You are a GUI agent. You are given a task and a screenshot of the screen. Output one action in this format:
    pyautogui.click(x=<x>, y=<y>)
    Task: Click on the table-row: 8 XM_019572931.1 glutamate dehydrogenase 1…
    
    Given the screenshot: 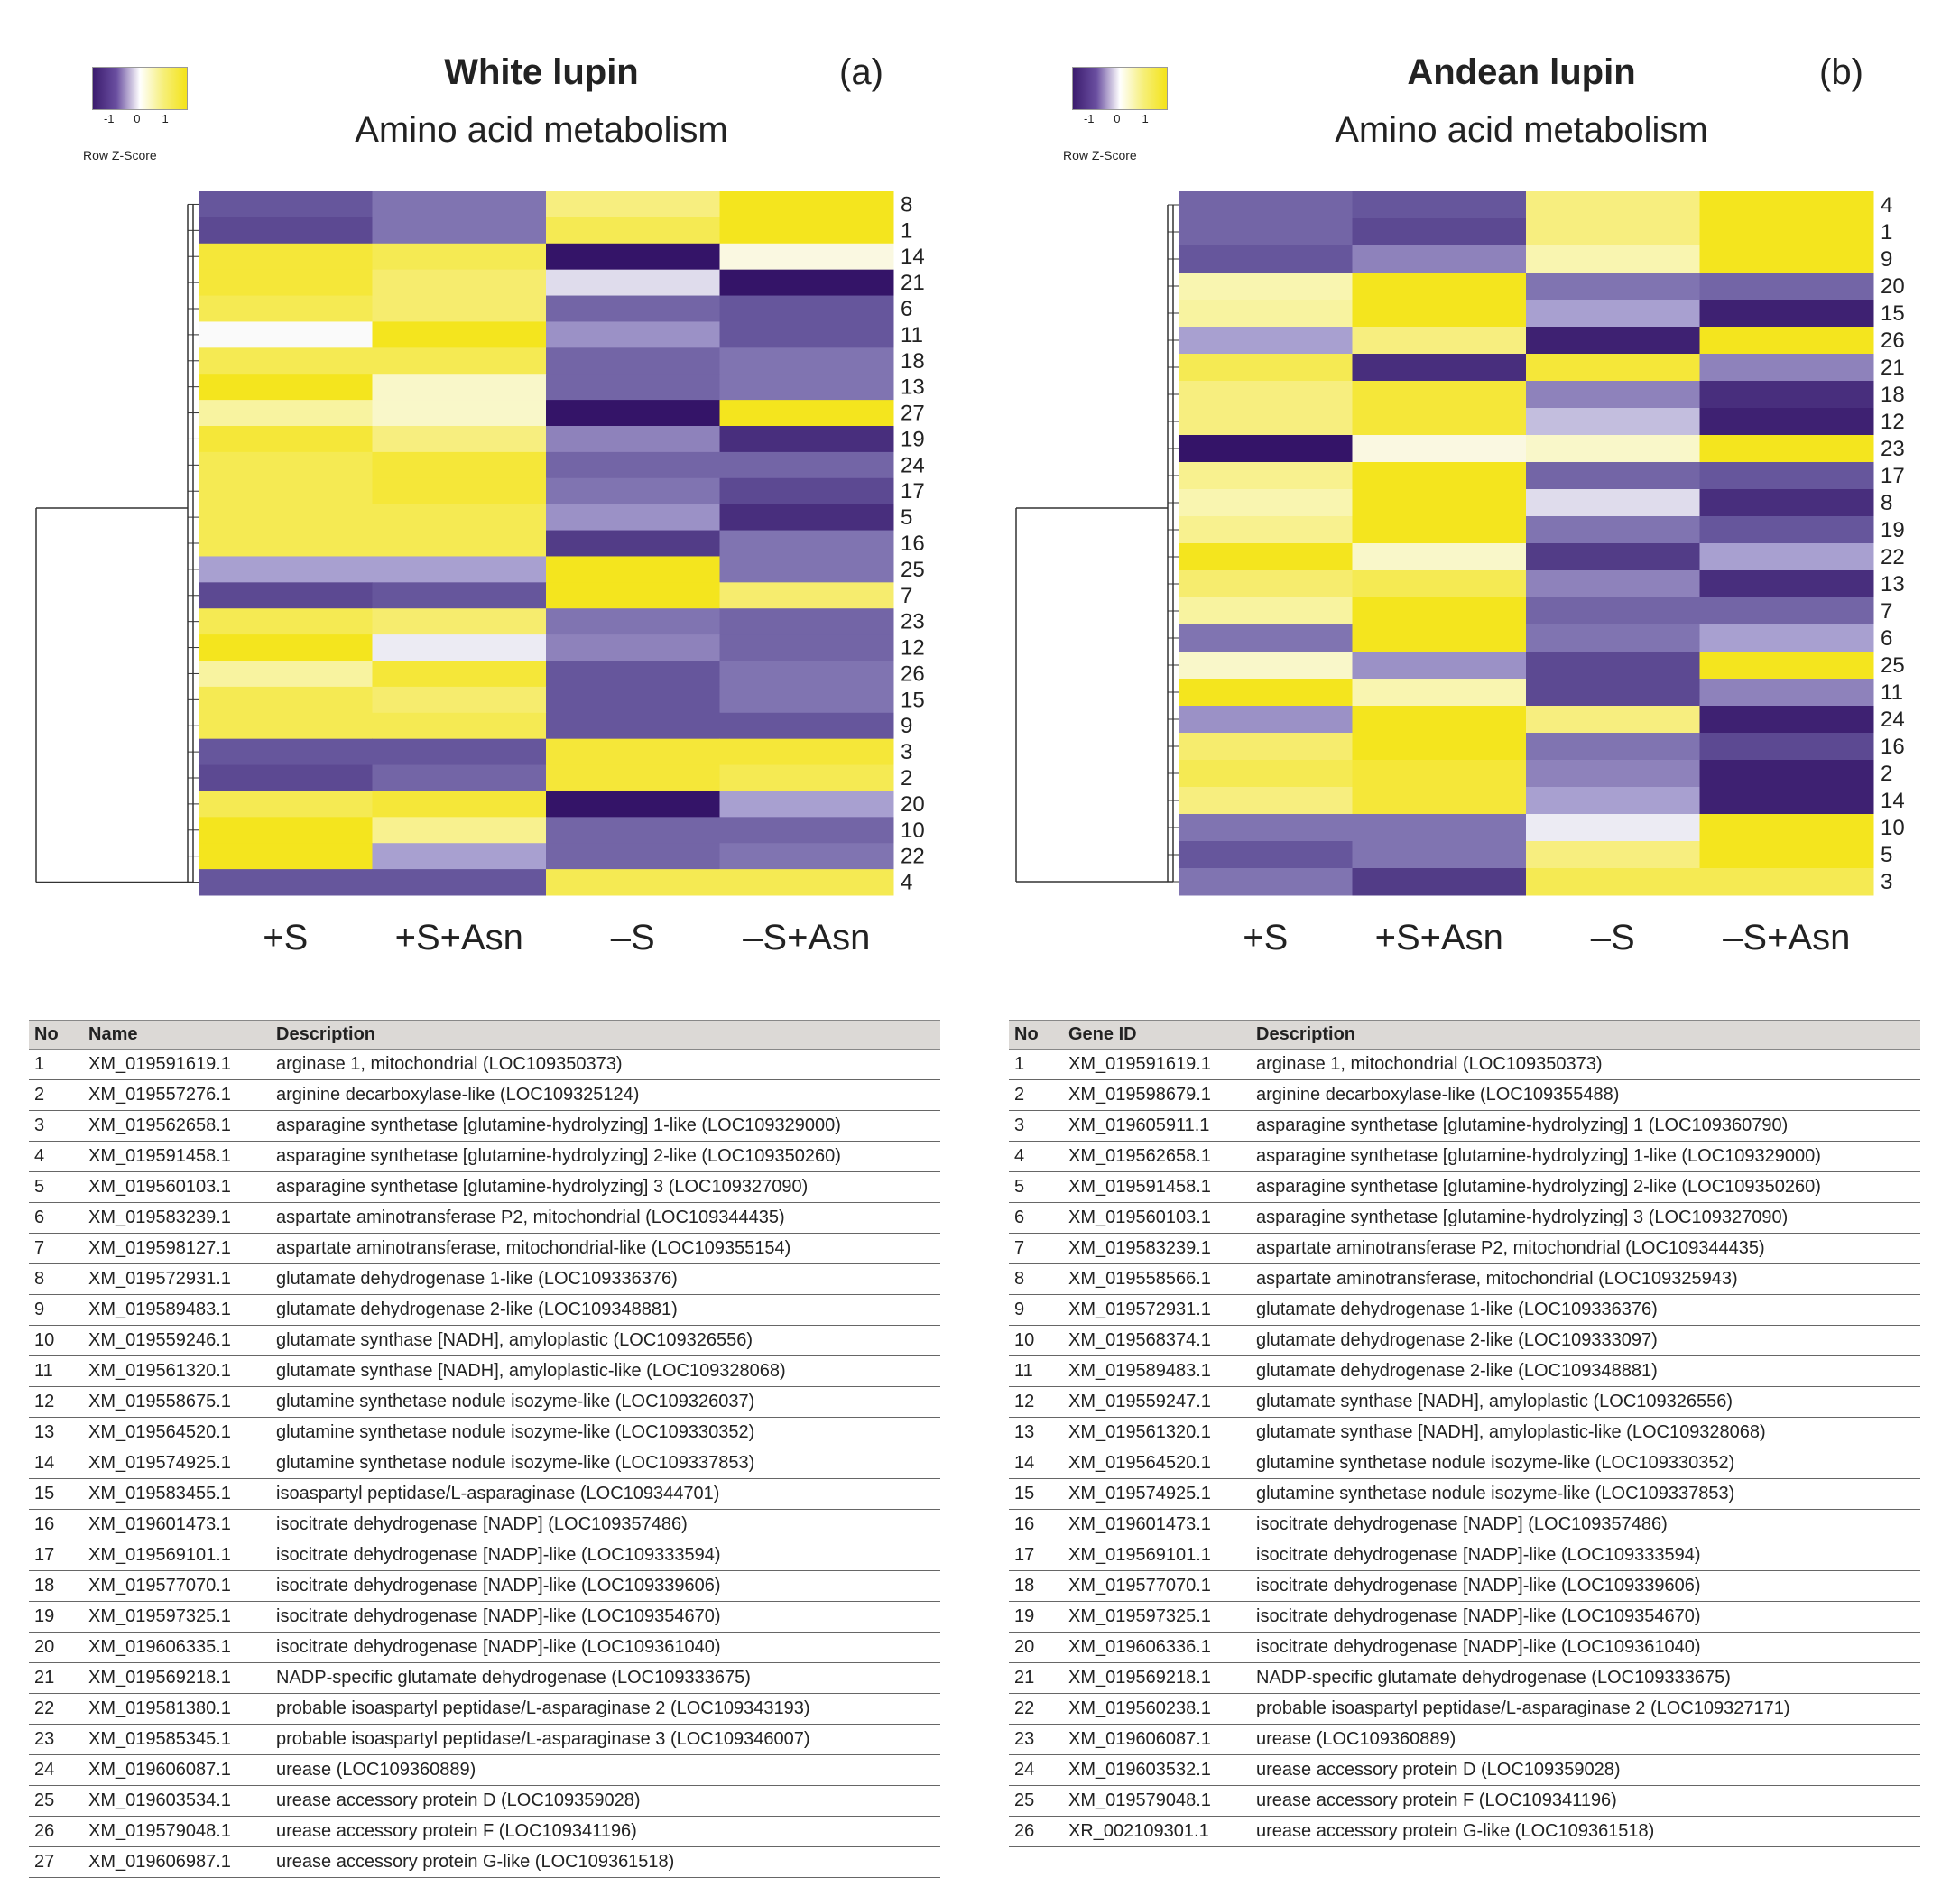 What is the action you would take?
    pyautogui.click(x=485, y=1279)
    